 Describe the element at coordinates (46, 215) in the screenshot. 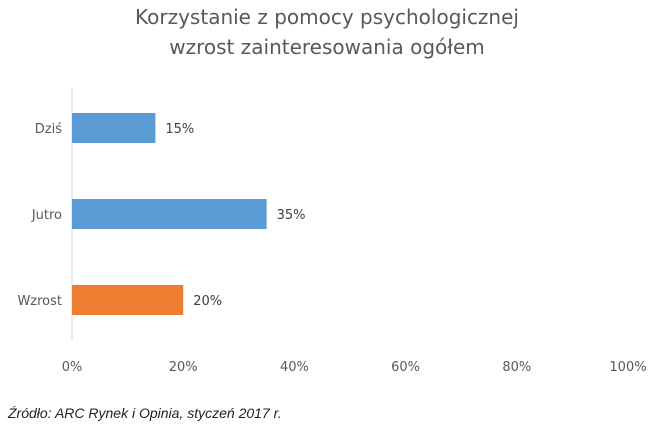

I see `category-label-jutro: Jutro` at that location.